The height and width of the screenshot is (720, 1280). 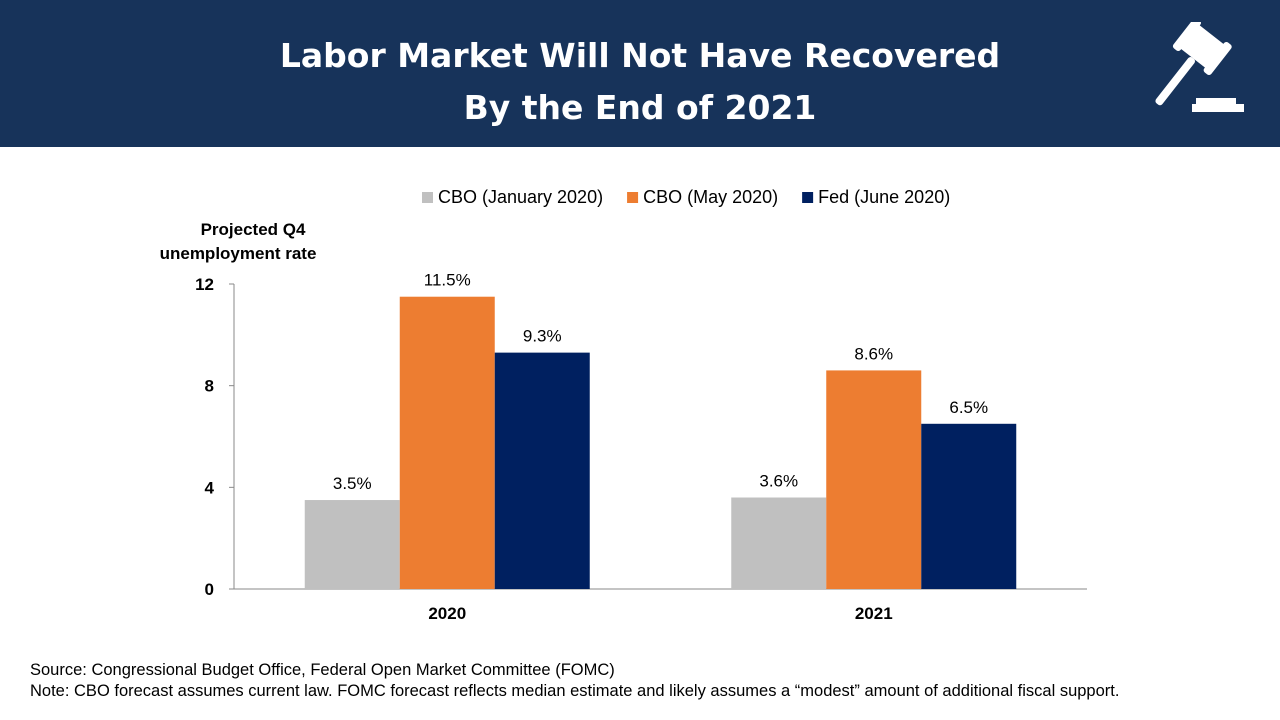 I want to click on y-axis-label-line-2: unemployment rate, so click(x=238, y=253).